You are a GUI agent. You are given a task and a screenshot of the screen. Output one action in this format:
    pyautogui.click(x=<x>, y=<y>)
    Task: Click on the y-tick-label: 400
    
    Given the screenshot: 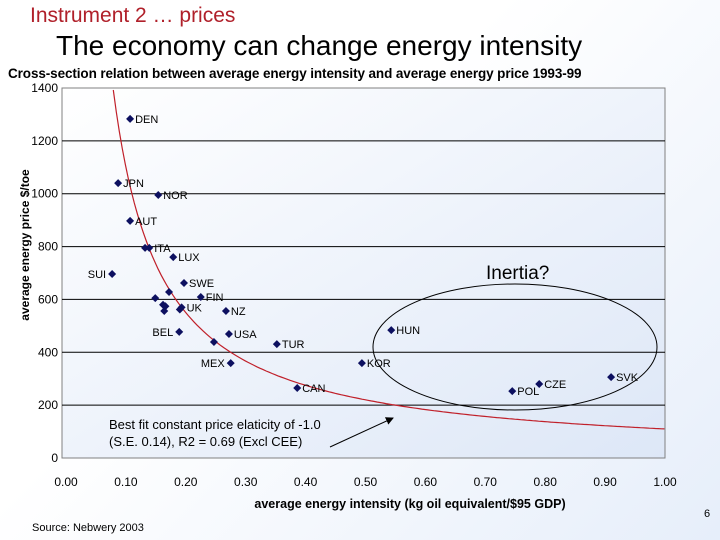 What is the action you would take?
    pyautogui.click(x=48, y=352)
    